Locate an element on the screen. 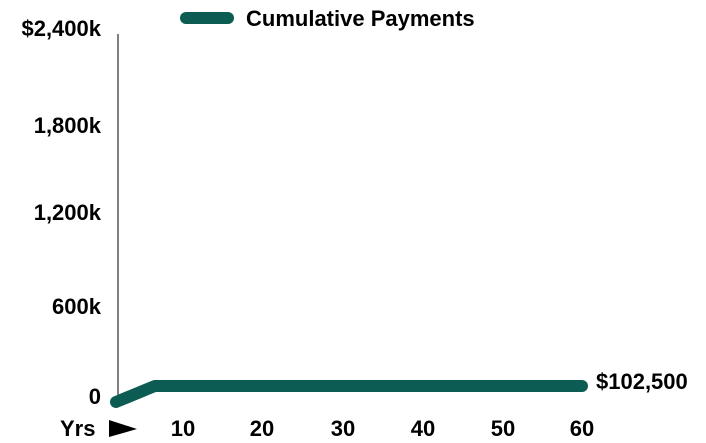 The height and width of the screenshot is (443, 706). series-end-label: $102,500 is located at coordinates (642, 381).